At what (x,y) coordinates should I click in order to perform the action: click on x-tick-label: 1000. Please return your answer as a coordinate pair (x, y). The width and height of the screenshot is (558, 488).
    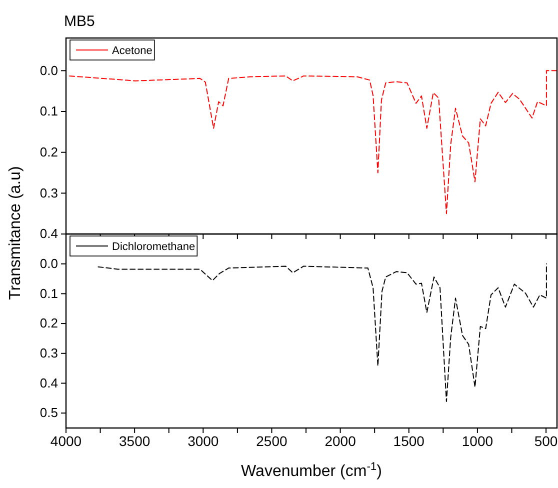
    Looking at the image, I should click on (478, 440).